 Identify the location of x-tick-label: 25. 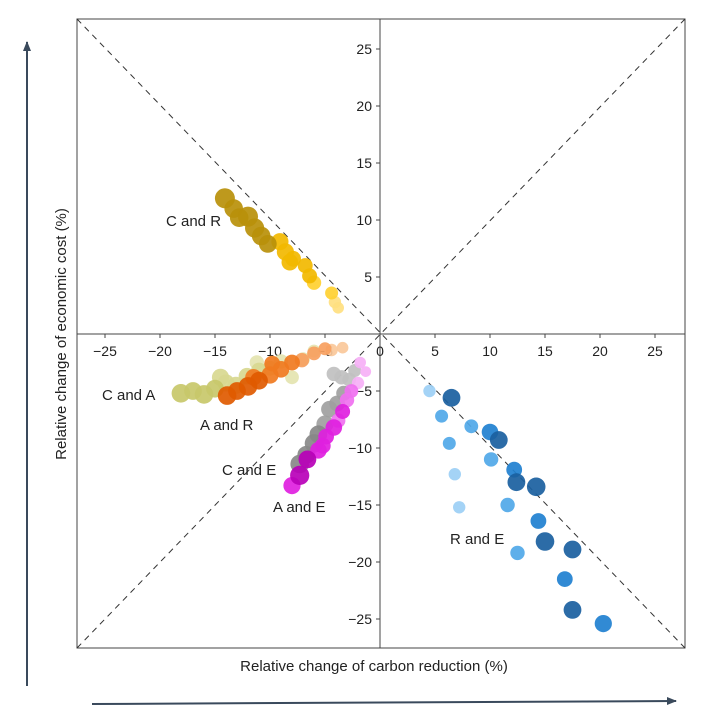
(655, 351).